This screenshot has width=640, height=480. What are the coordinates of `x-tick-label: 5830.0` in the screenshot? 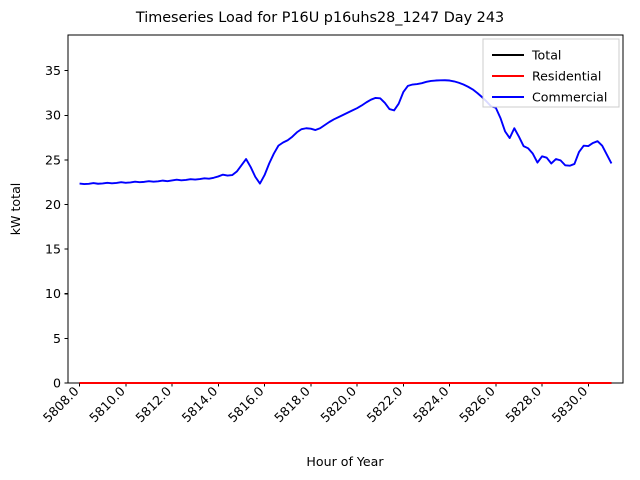 It's located at (570, 405).